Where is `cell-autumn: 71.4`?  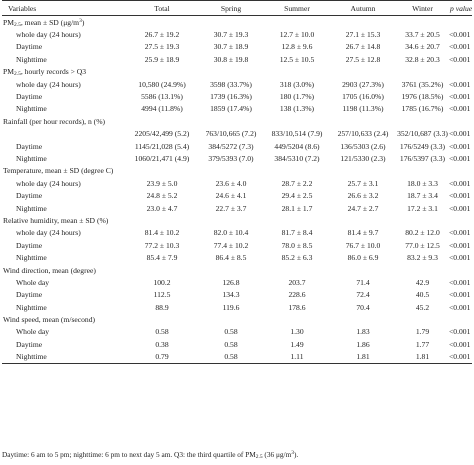
cell-autumn: 71.4 is located at coordinates (363, 282).